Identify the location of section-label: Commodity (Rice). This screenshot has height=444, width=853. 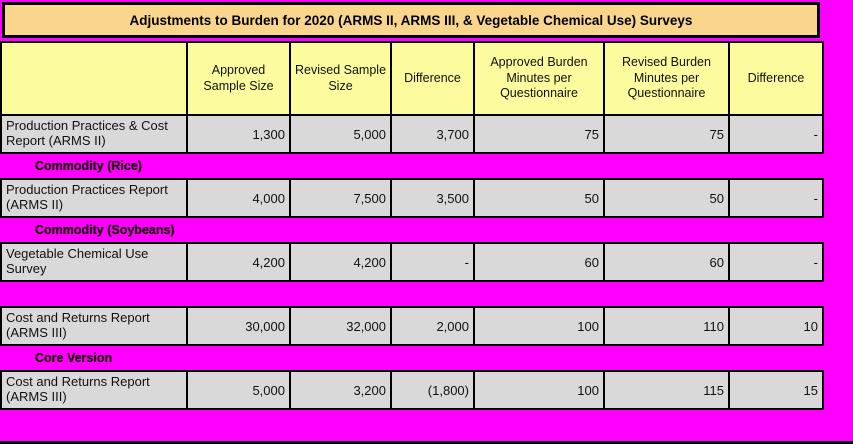
(412, 166).